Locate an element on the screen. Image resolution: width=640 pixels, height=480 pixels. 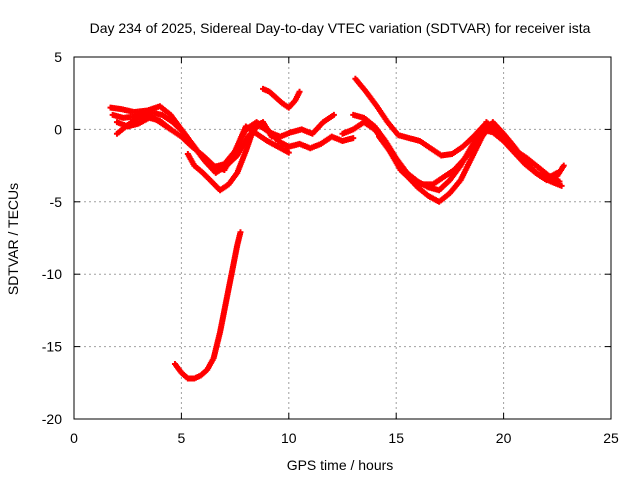
y-tick-label: -20 is located at coordinates (52, 419).